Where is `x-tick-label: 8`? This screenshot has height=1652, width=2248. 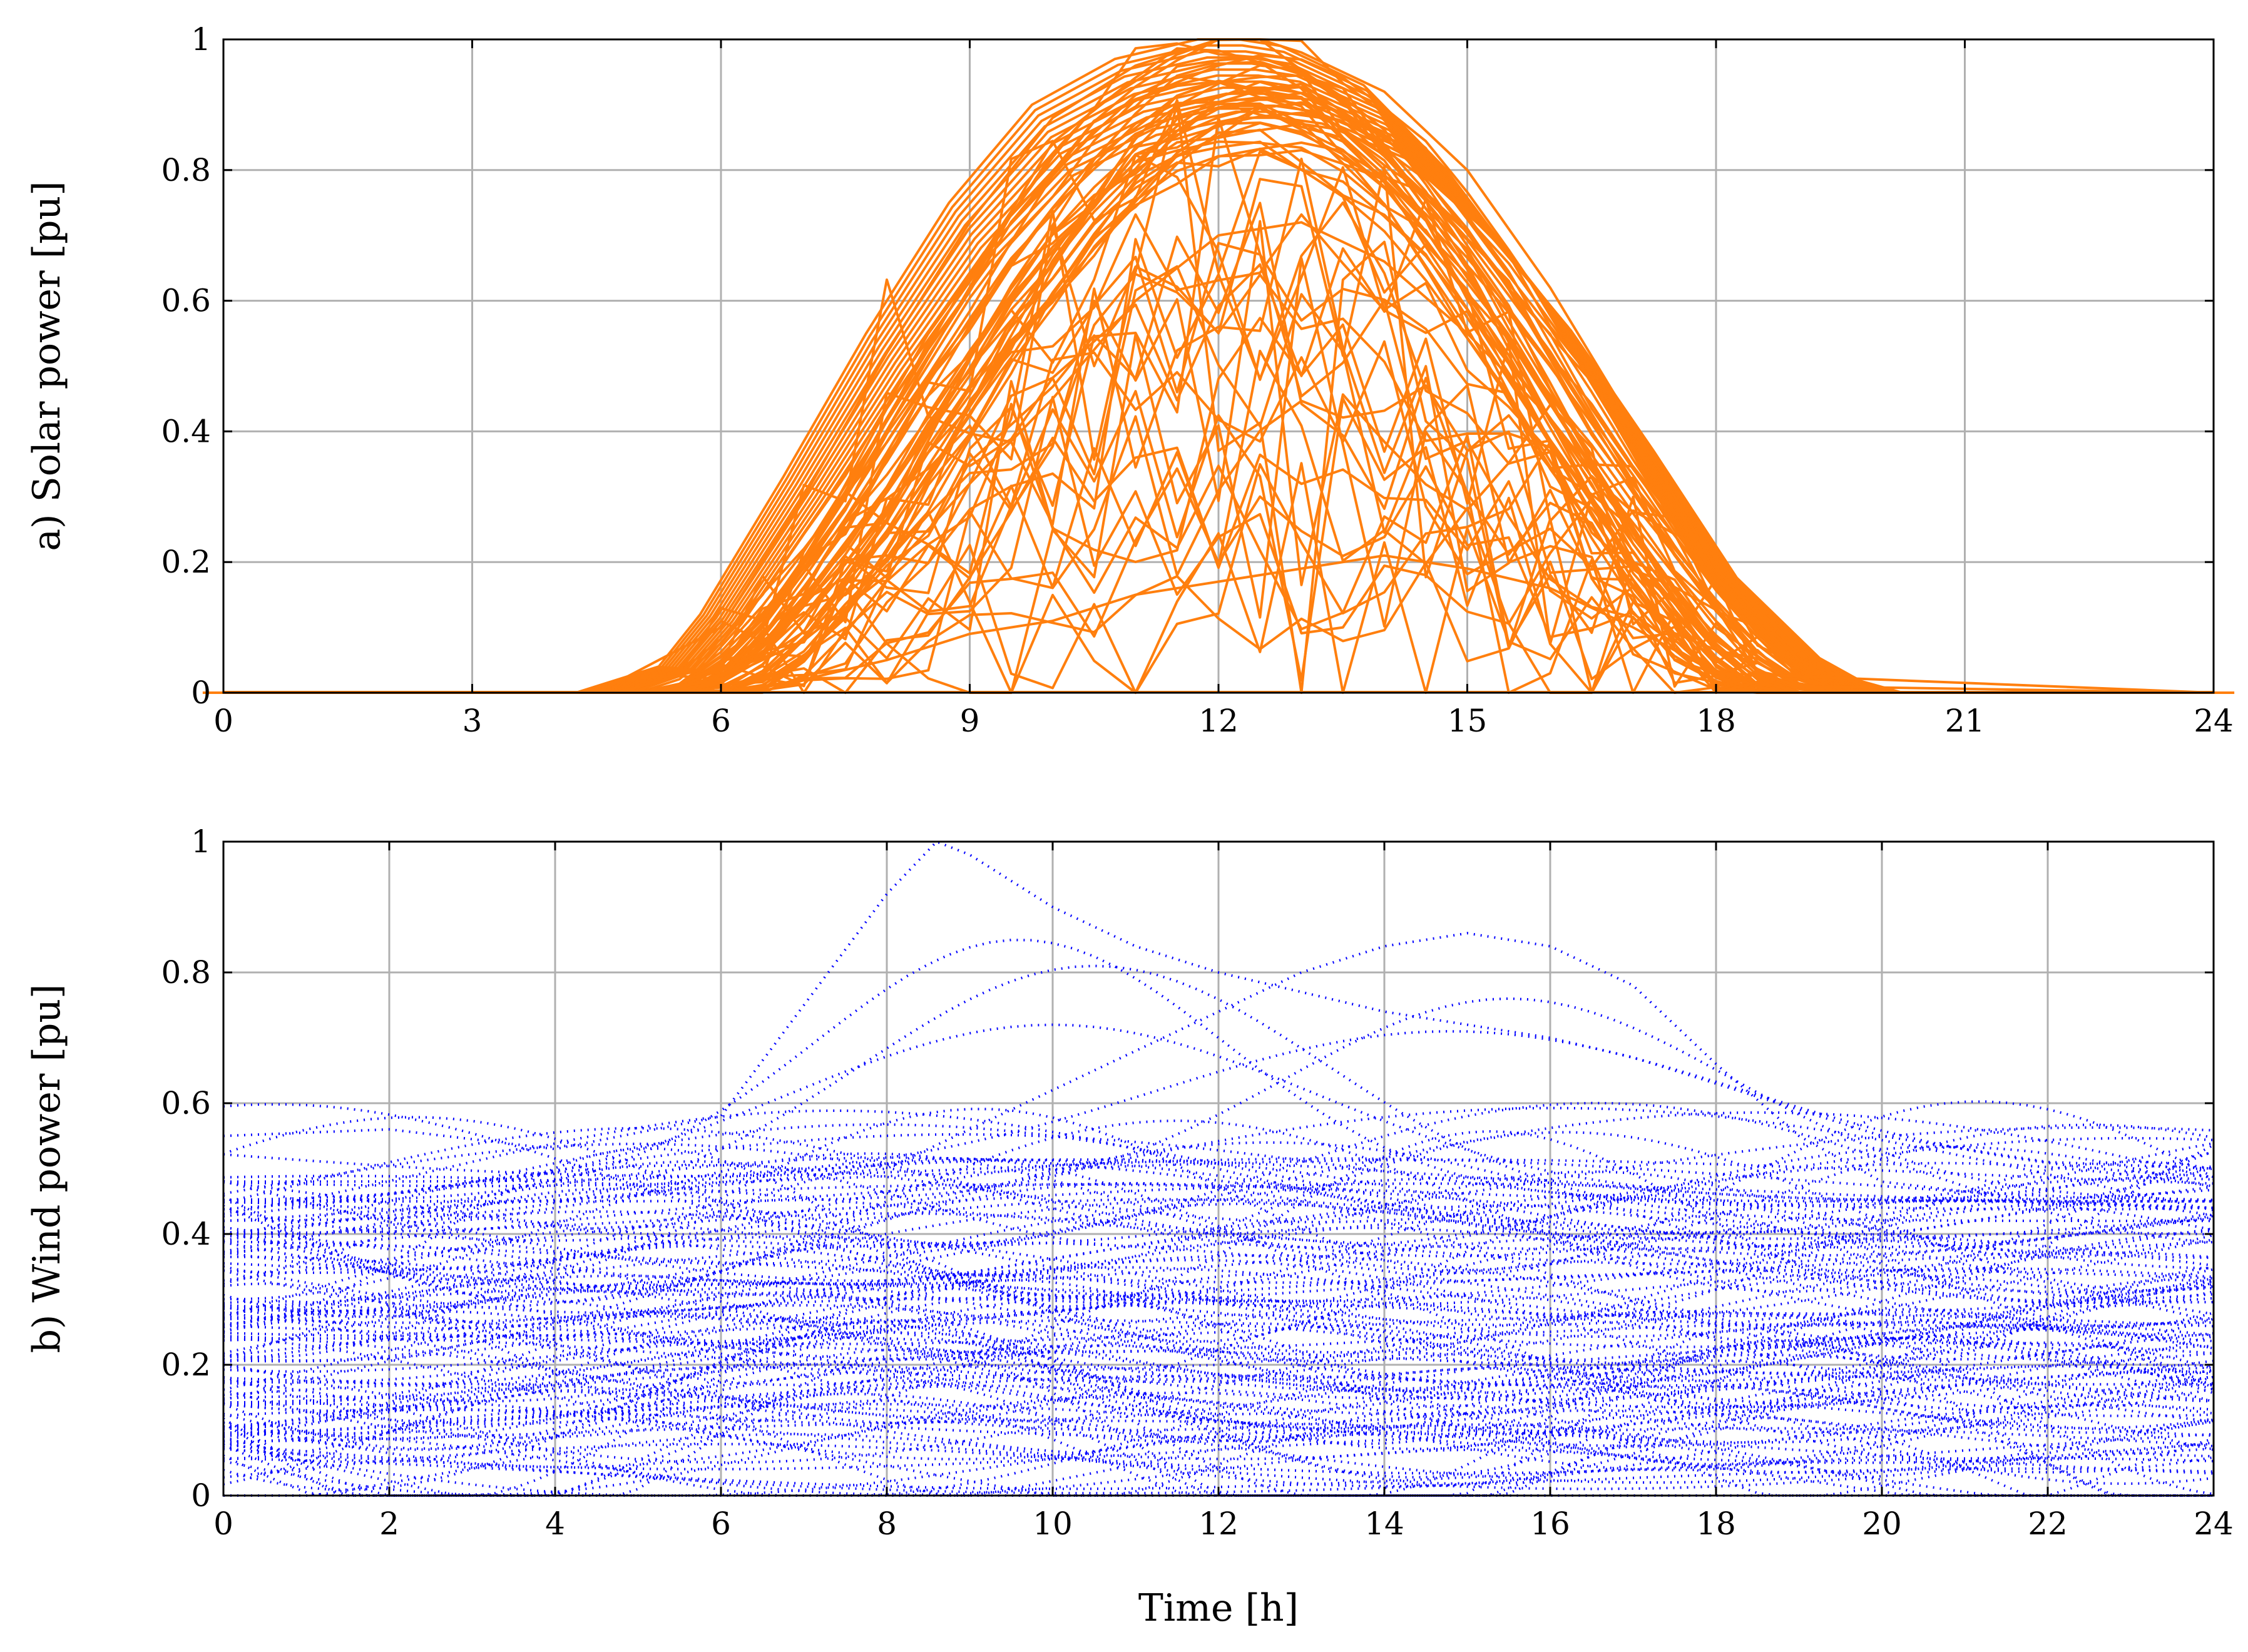 x-tick-label: 8 is located at coordinates (887, 1524).